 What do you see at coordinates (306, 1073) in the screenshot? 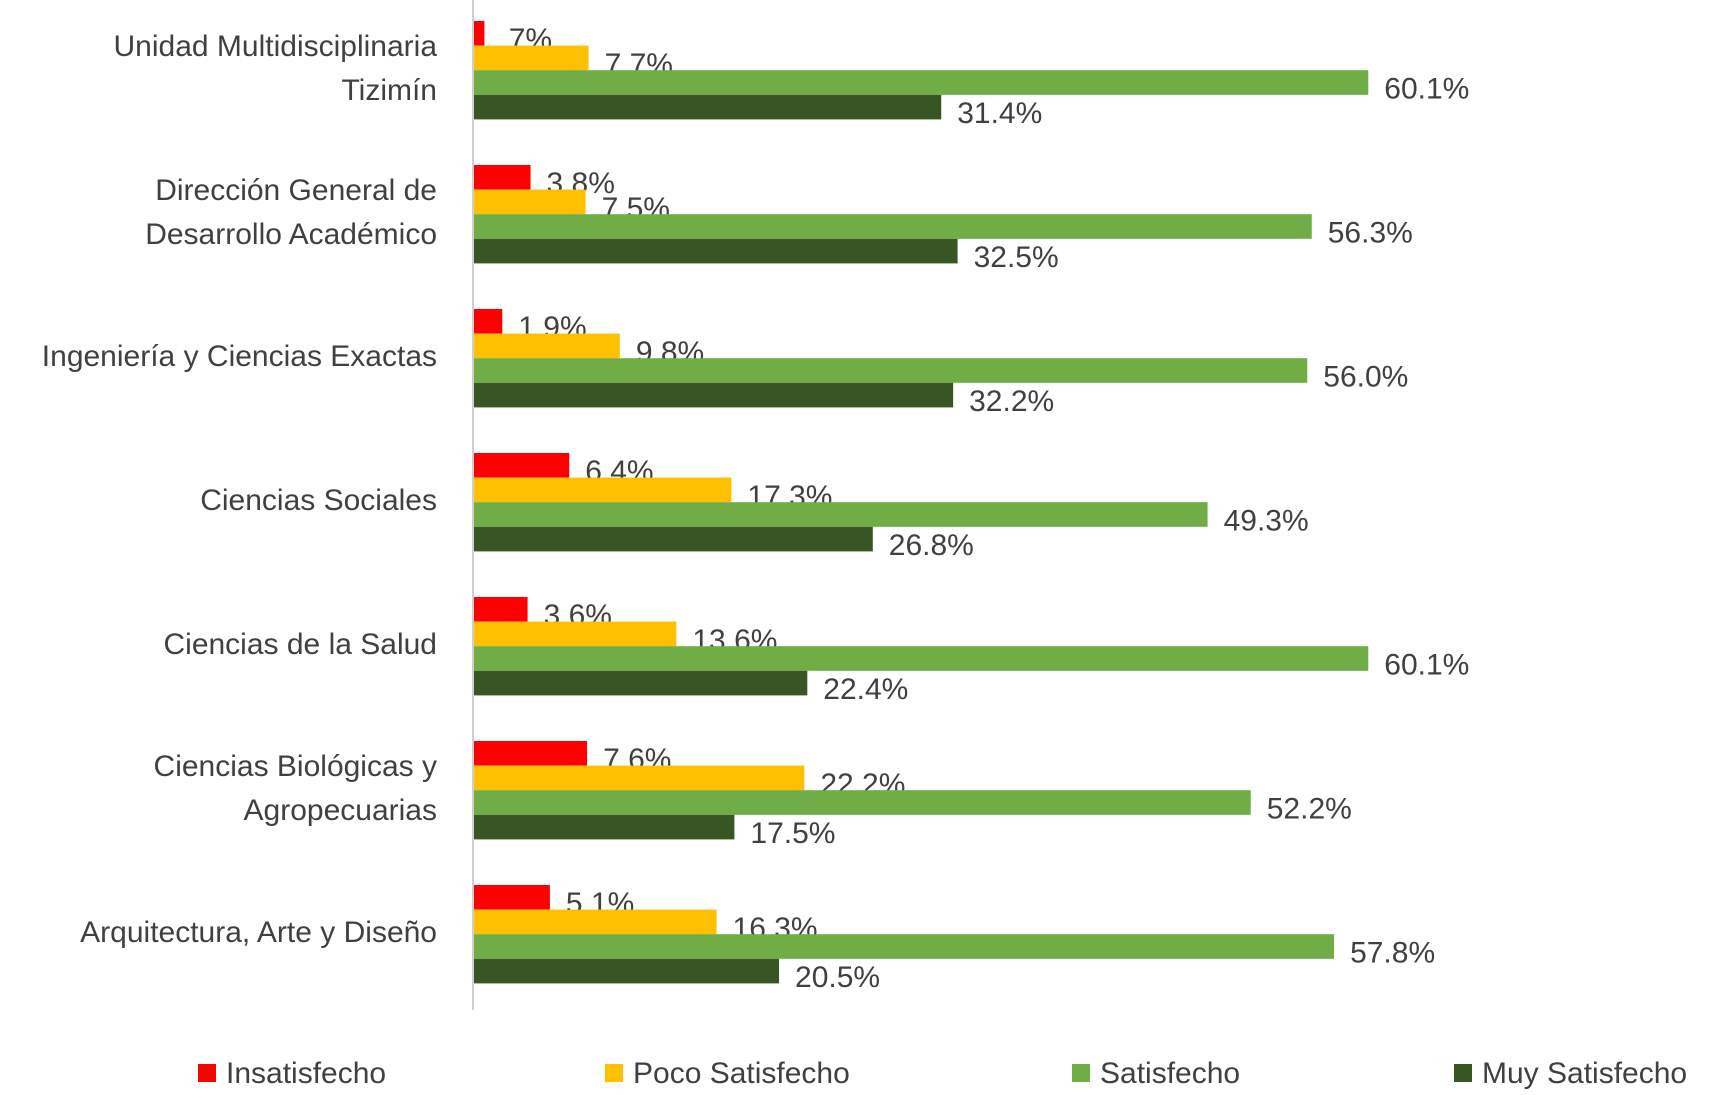
I see `legend-label: Insatisfecho` at bounding box center [306, 1073].